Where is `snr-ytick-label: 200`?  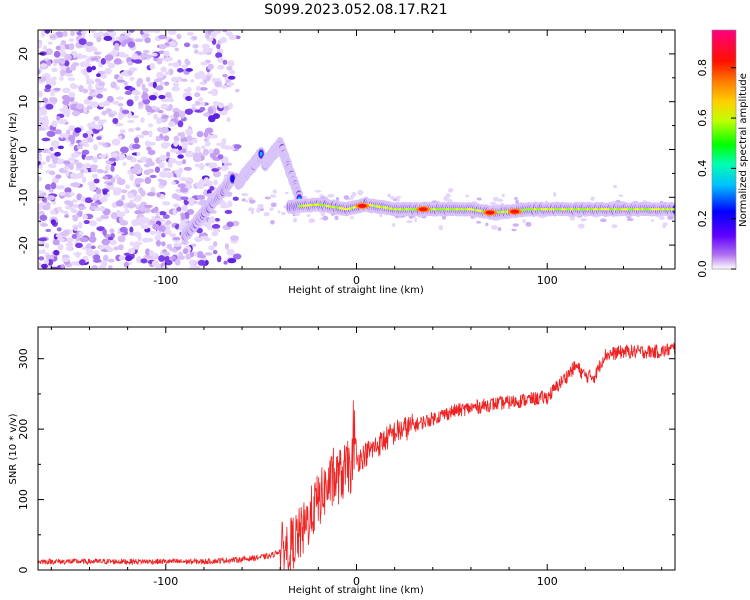 snr-ytick-label: 200 is located at coordinates (23, 429).